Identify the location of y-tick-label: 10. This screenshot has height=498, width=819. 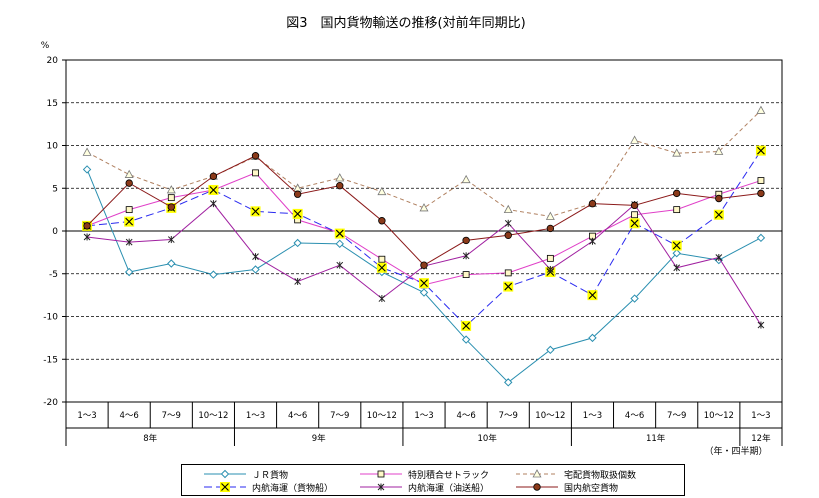
(53, 147).